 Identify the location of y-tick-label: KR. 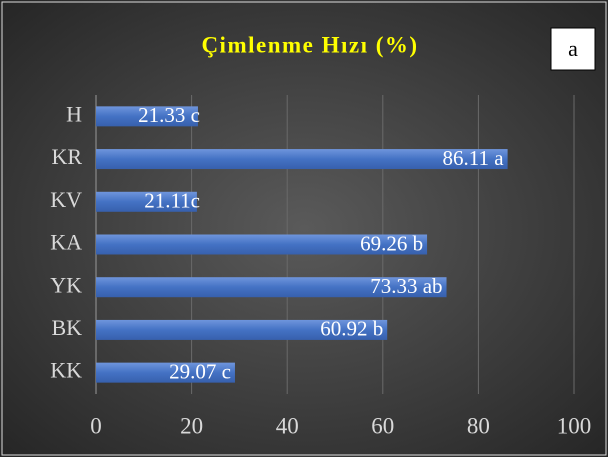
(66, 156).